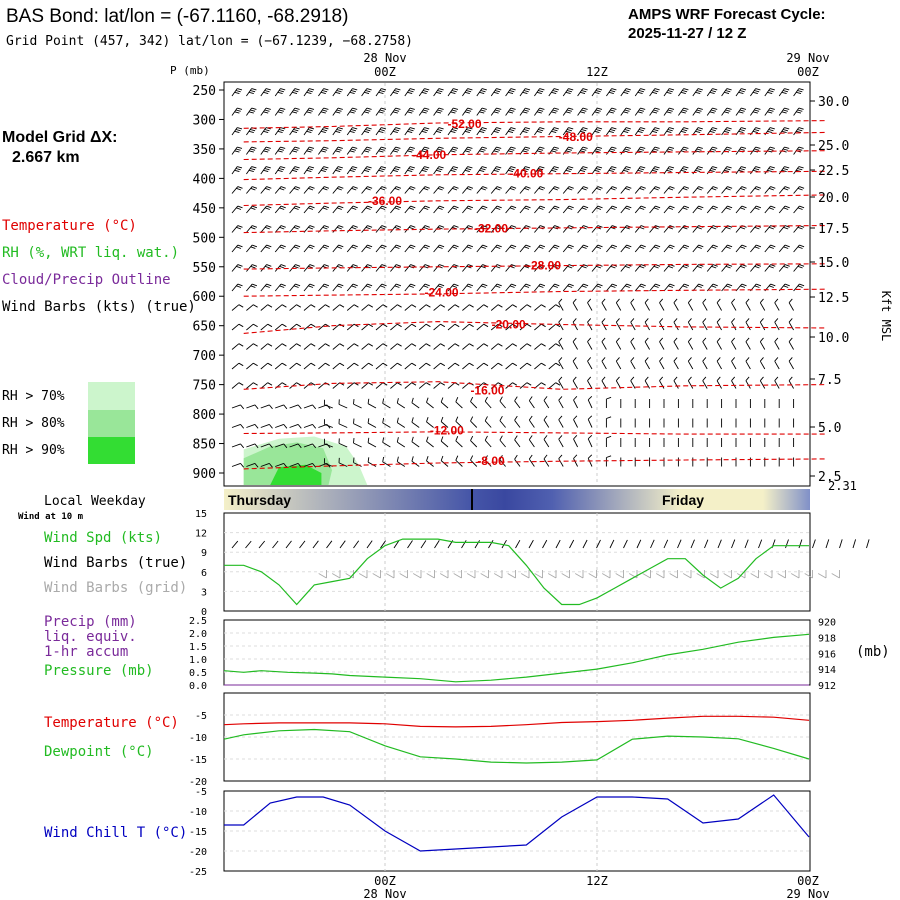 This screenshot has height=900, width=900. I want to click on pressure-ytick-r-3: 918, so click(827, 638).